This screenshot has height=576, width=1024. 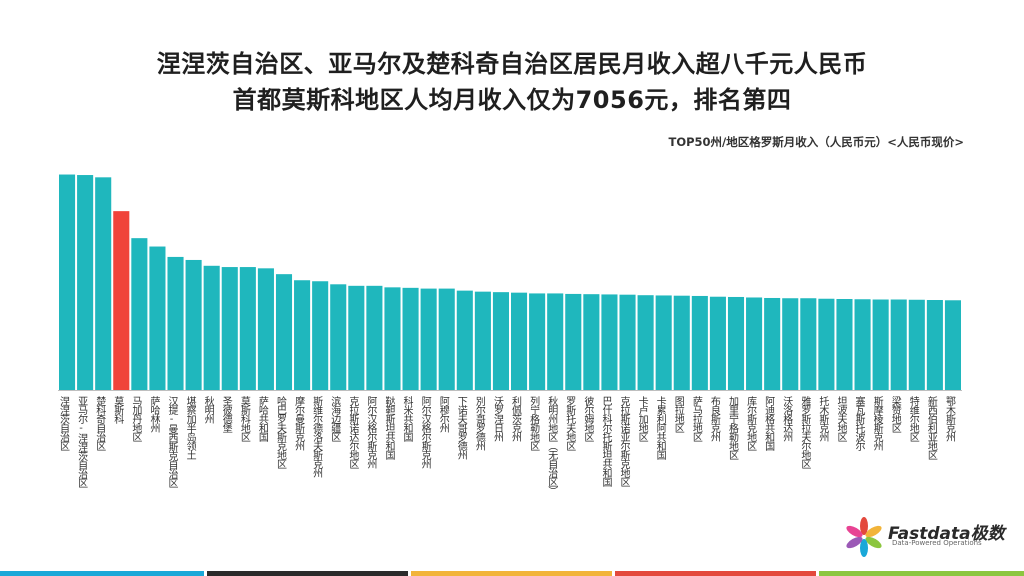 I want to click on category-label-41: 沃洛格达州, so click(x=787, y=419).